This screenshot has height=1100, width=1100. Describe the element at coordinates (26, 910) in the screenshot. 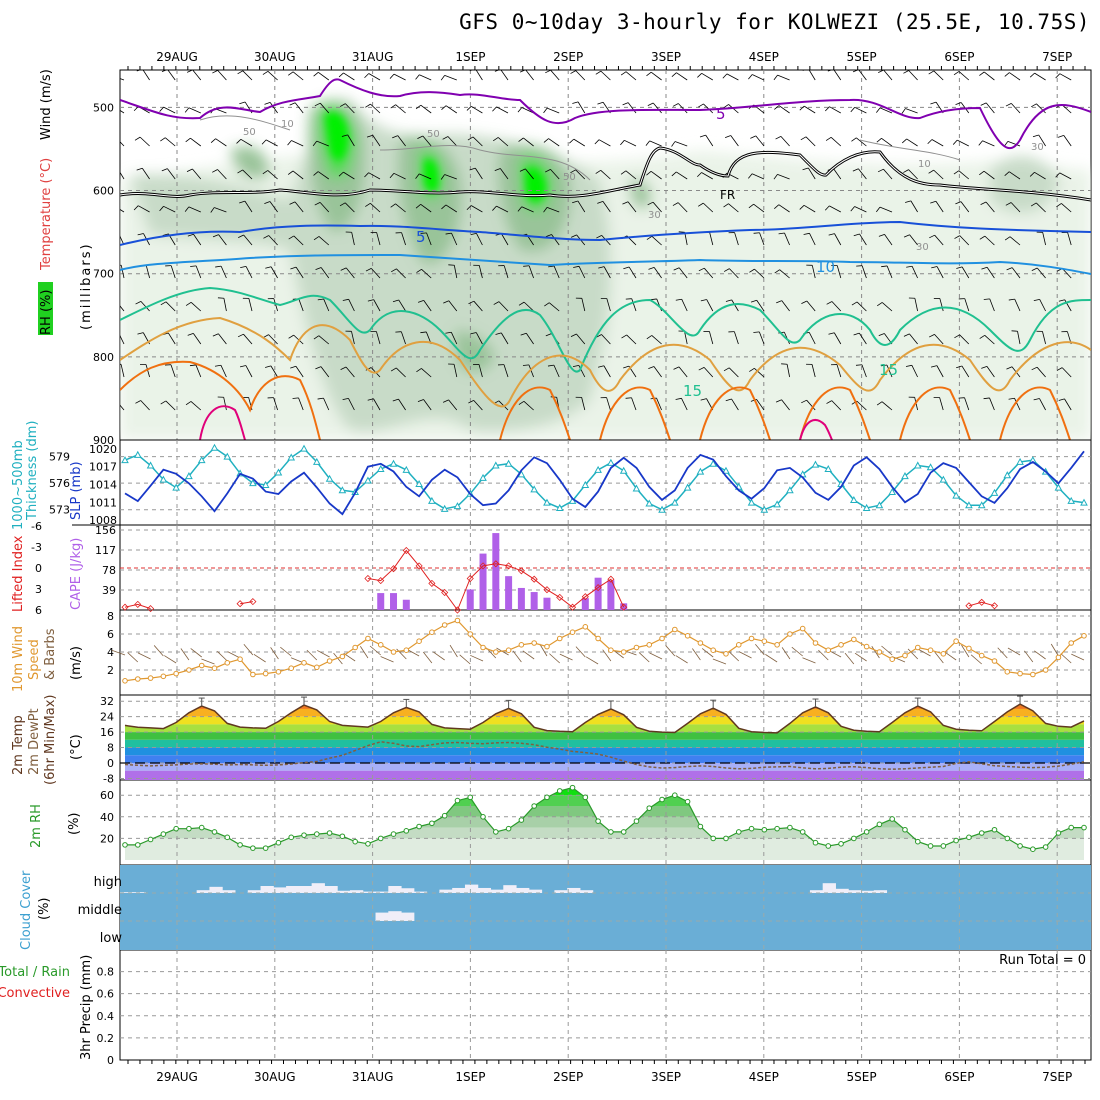

I see `label-cloud: Cloud Cover` at that location.